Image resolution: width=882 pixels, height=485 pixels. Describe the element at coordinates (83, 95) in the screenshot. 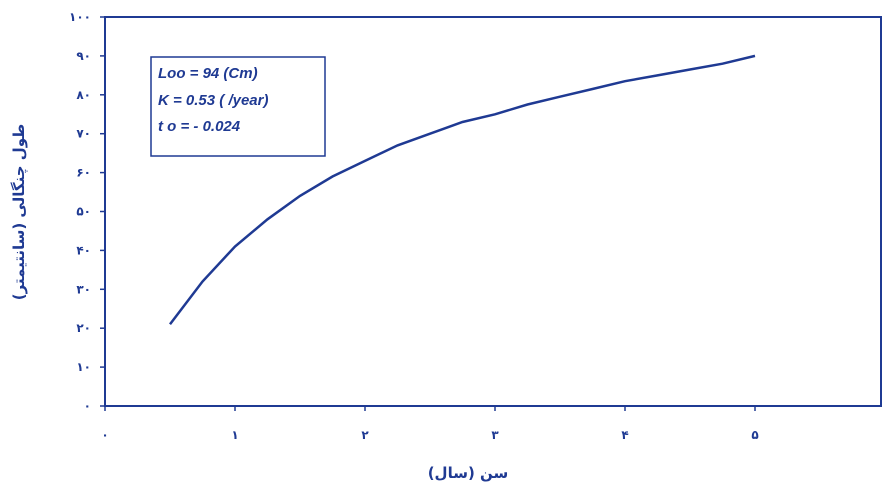

I see `y-tick-label: ۸۰` at that location.